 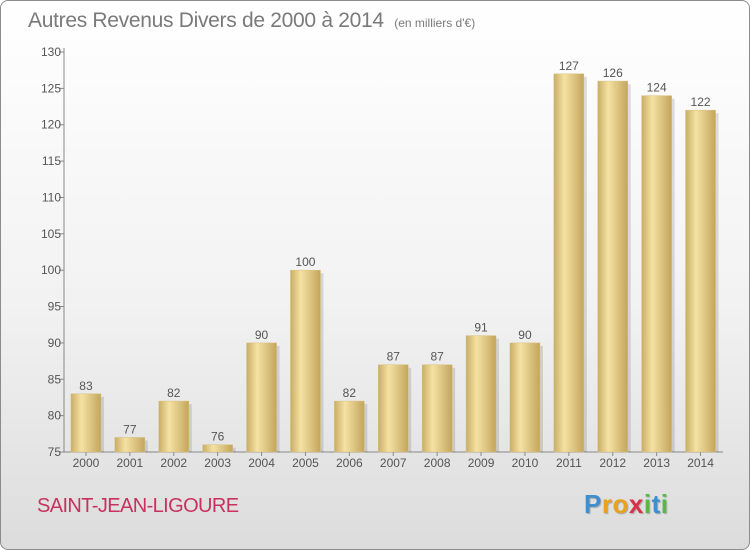 What do you see at coordinates (55, 379) in the screenshot?
I see `y-tick-label: 85` at bounding box center [55, 379].